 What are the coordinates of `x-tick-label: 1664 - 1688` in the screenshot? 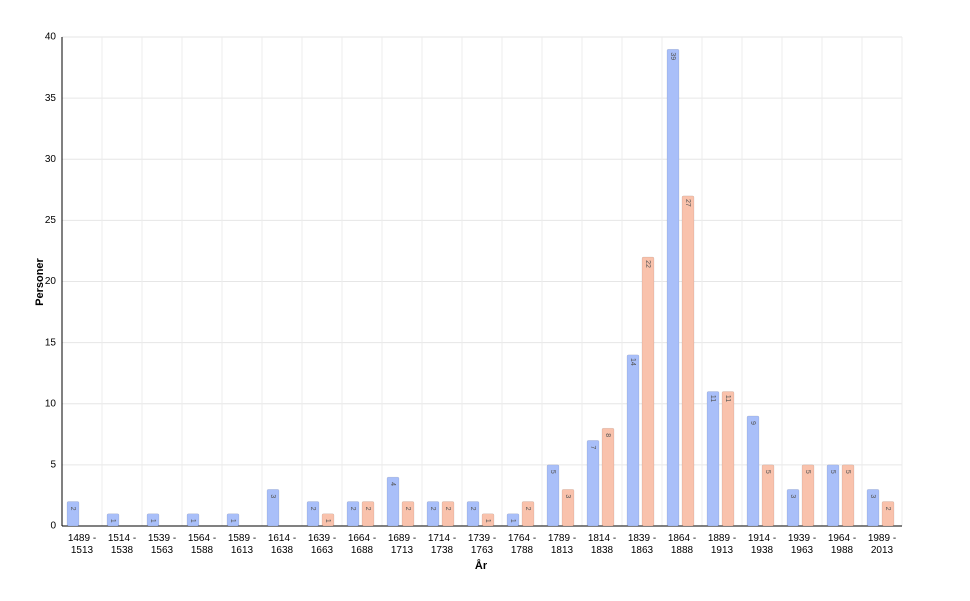 It's located at (362, 544).